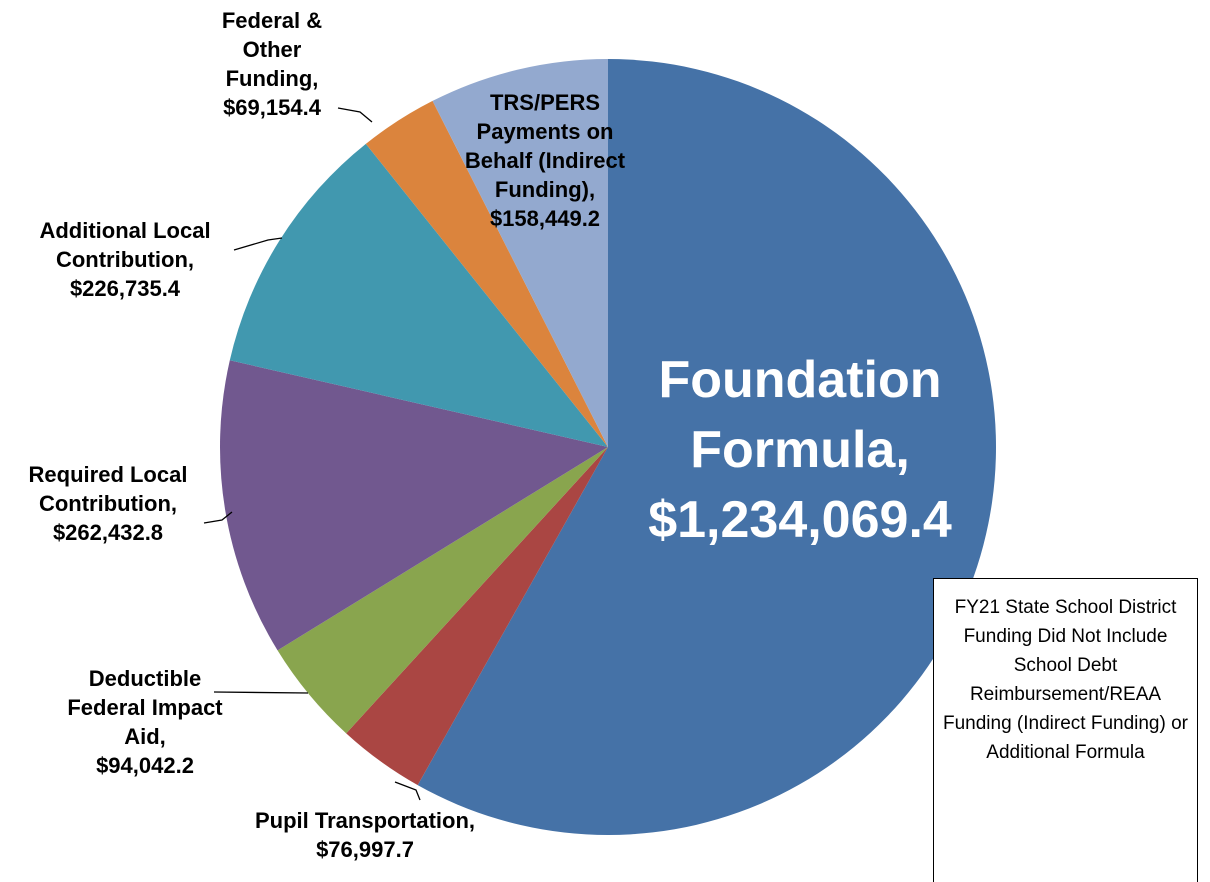 This screenshot has width=1210, height=882. I want to click on label-value: $262,432.8, so click(108, 532).